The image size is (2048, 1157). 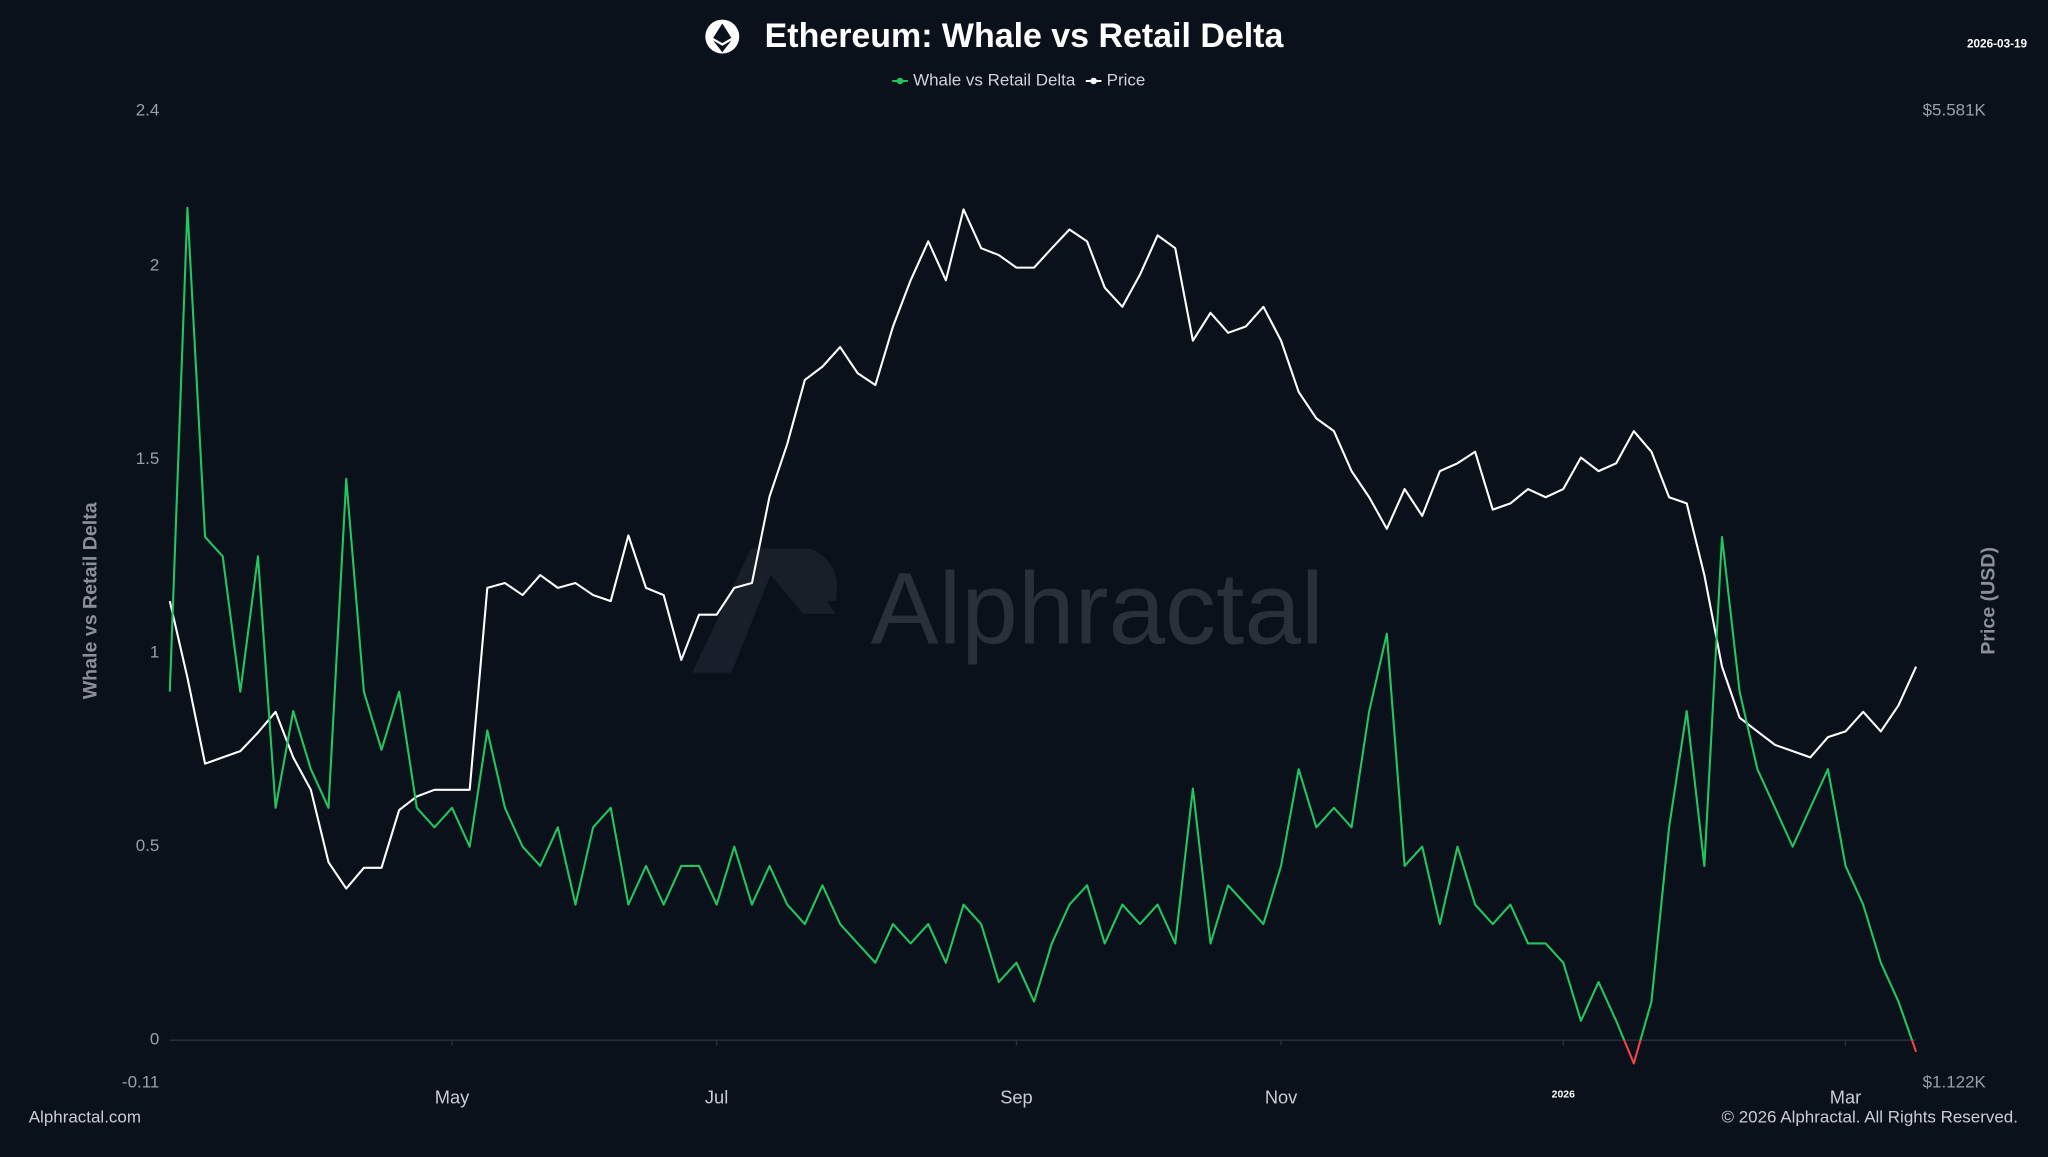 What do you see at coordinates (452, 1096) in the screenshot?
I see `x-tick-label: May` at bounding box center [452, 1096].